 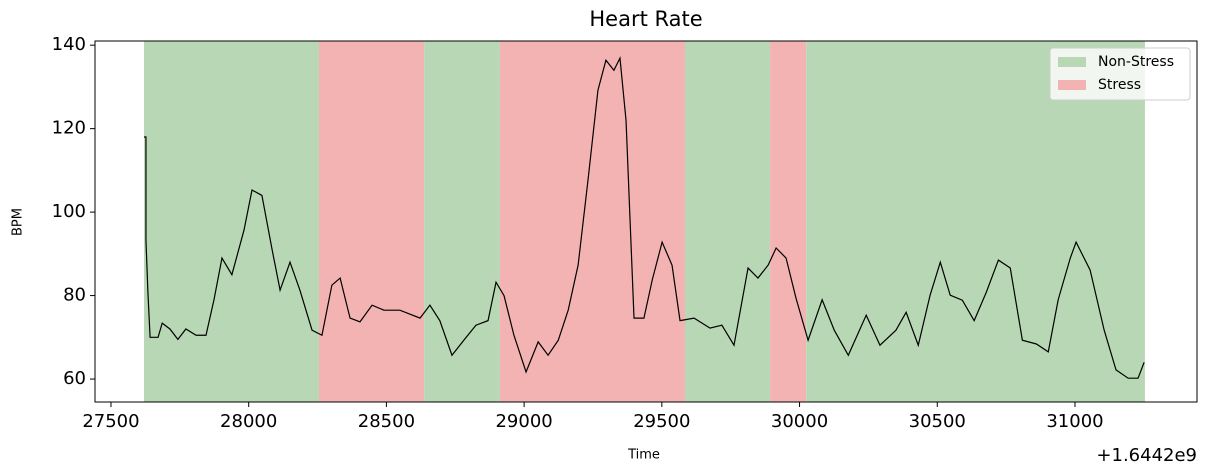 What do you see at coordinates (661, 421) in the screenshot?
I see `x-tick-label: 29500` at bounding box center [661, 421].